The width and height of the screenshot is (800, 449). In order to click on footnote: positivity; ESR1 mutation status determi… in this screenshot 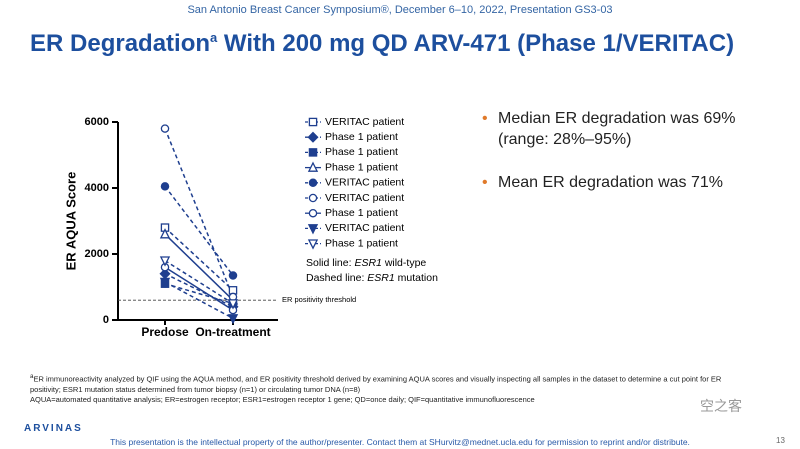, I will do `click(195, 389)`.